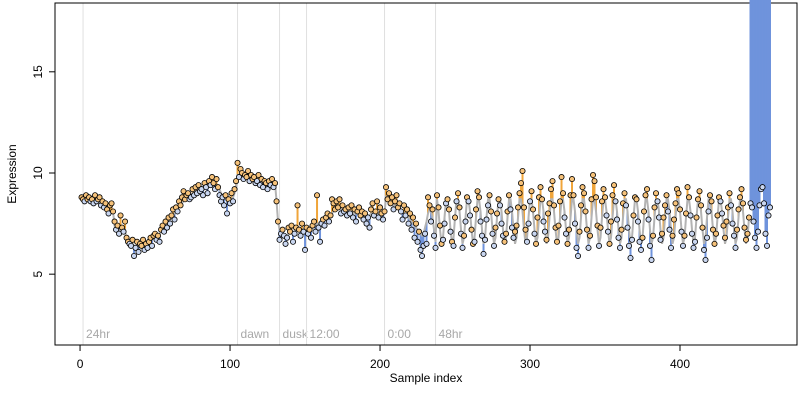  I want to click on y-axis-label: Expression, so click(12, 173).